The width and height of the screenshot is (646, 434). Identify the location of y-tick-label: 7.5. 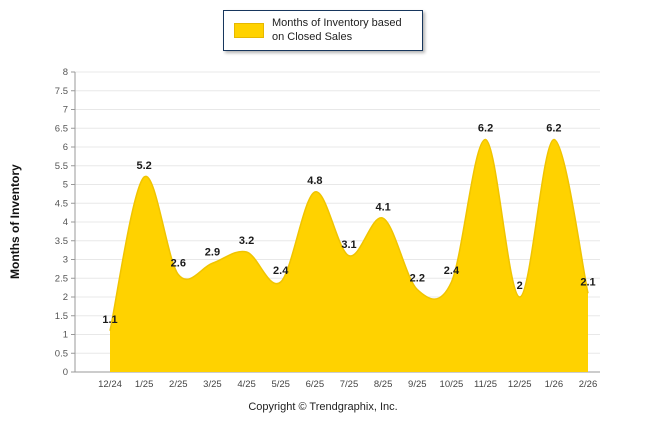
(61, 91).